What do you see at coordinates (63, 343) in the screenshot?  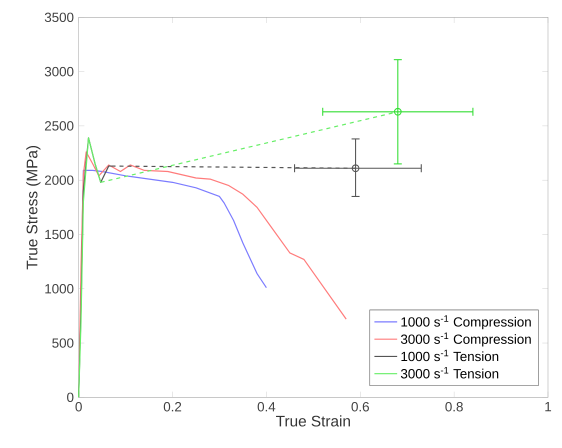 I see `y-tick-label: 500` at bounding box center [63, 343].